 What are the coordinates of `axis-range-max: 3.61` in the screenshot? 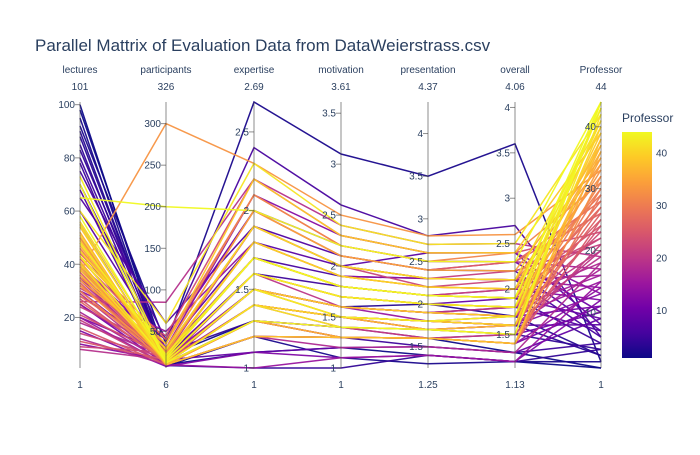 It's located at (341, 87).